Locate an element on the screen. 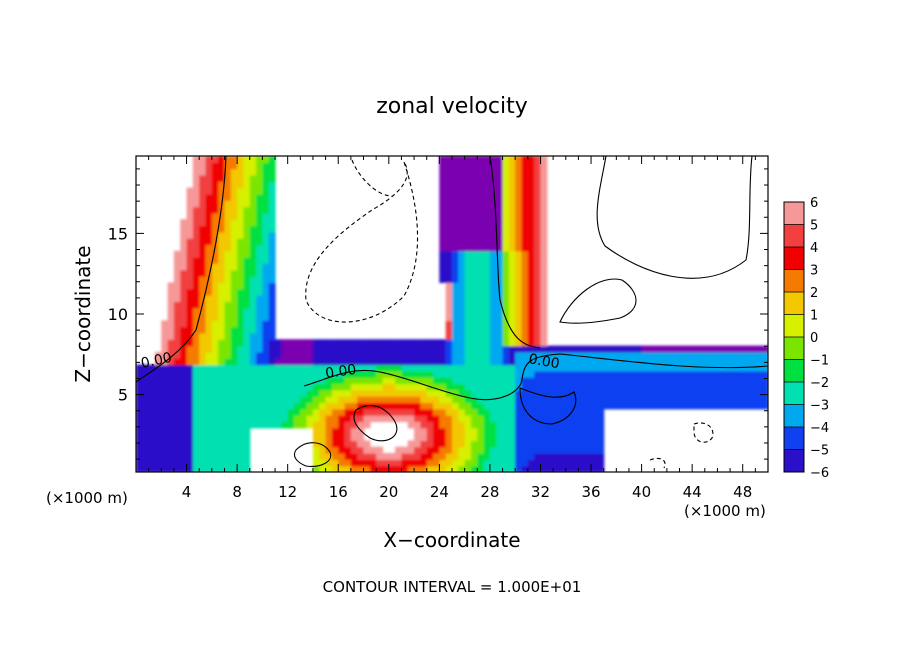  contour-line is located at coordinates (375, 423).